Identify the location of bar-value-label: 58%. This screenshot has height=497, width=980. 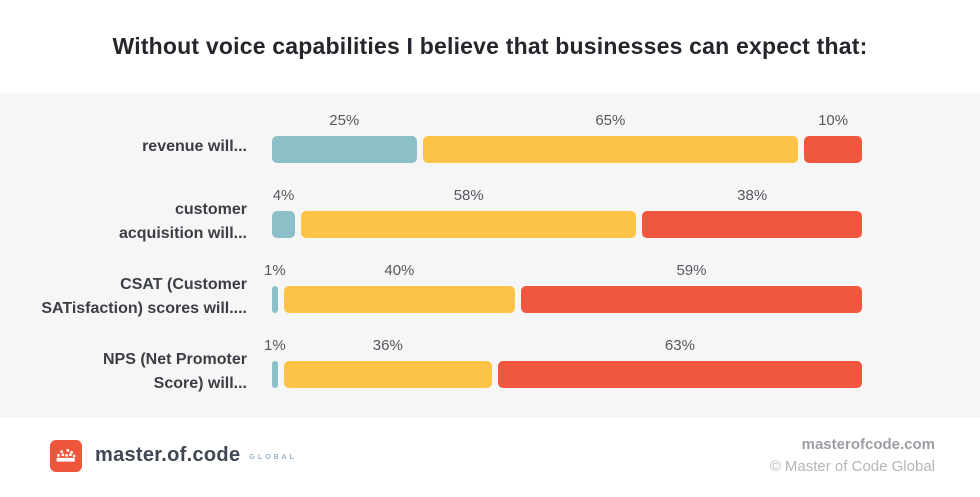
(468, 195).